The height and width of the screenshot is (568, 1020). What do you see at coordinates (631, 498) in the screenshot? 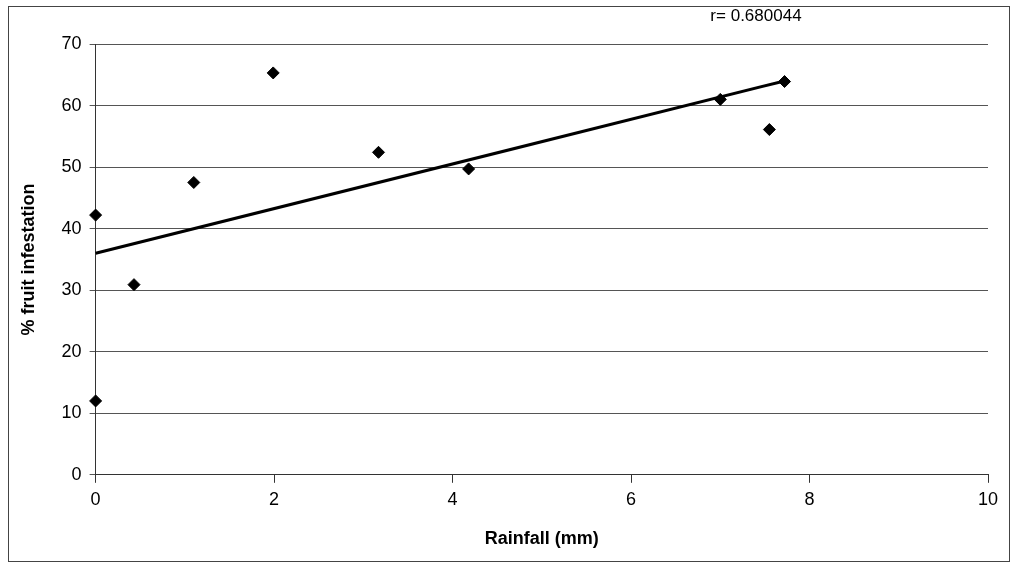
I see `x-tick-label: 6` at bounding box center [631, 498].